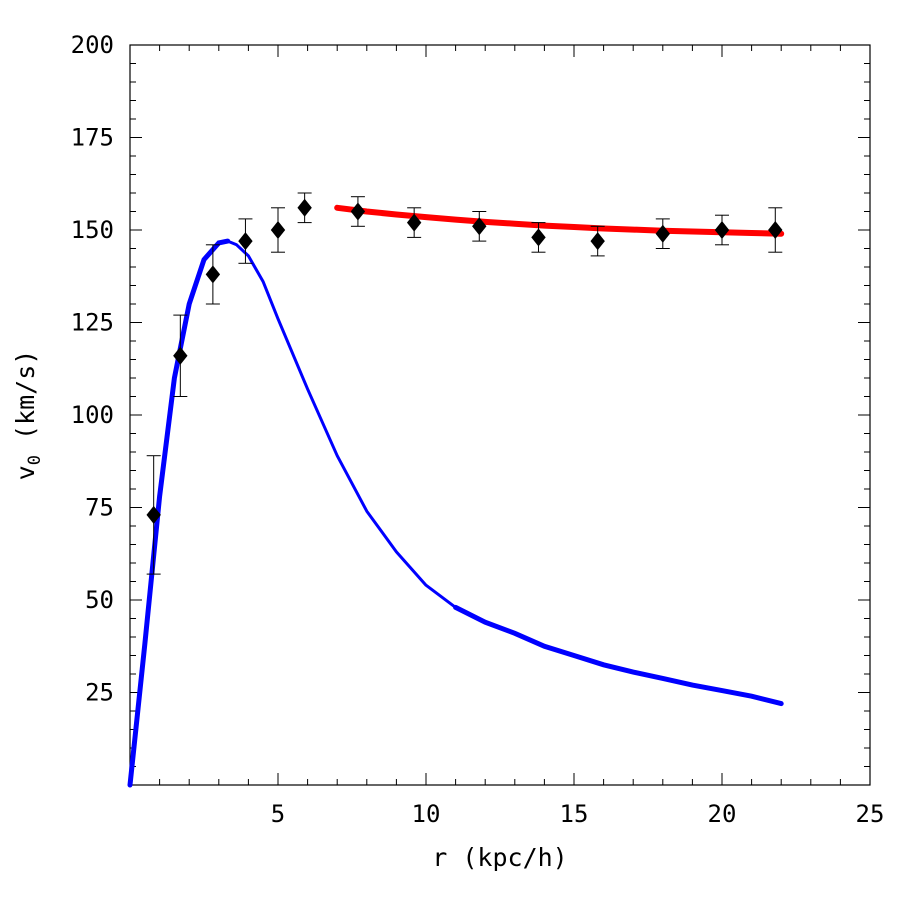 This screenshot has height=900, width=900. What do you see at coordinates (99, 600) in the screenshot?
I see `y-tick-label: 50` at bounding box center [99, 600].